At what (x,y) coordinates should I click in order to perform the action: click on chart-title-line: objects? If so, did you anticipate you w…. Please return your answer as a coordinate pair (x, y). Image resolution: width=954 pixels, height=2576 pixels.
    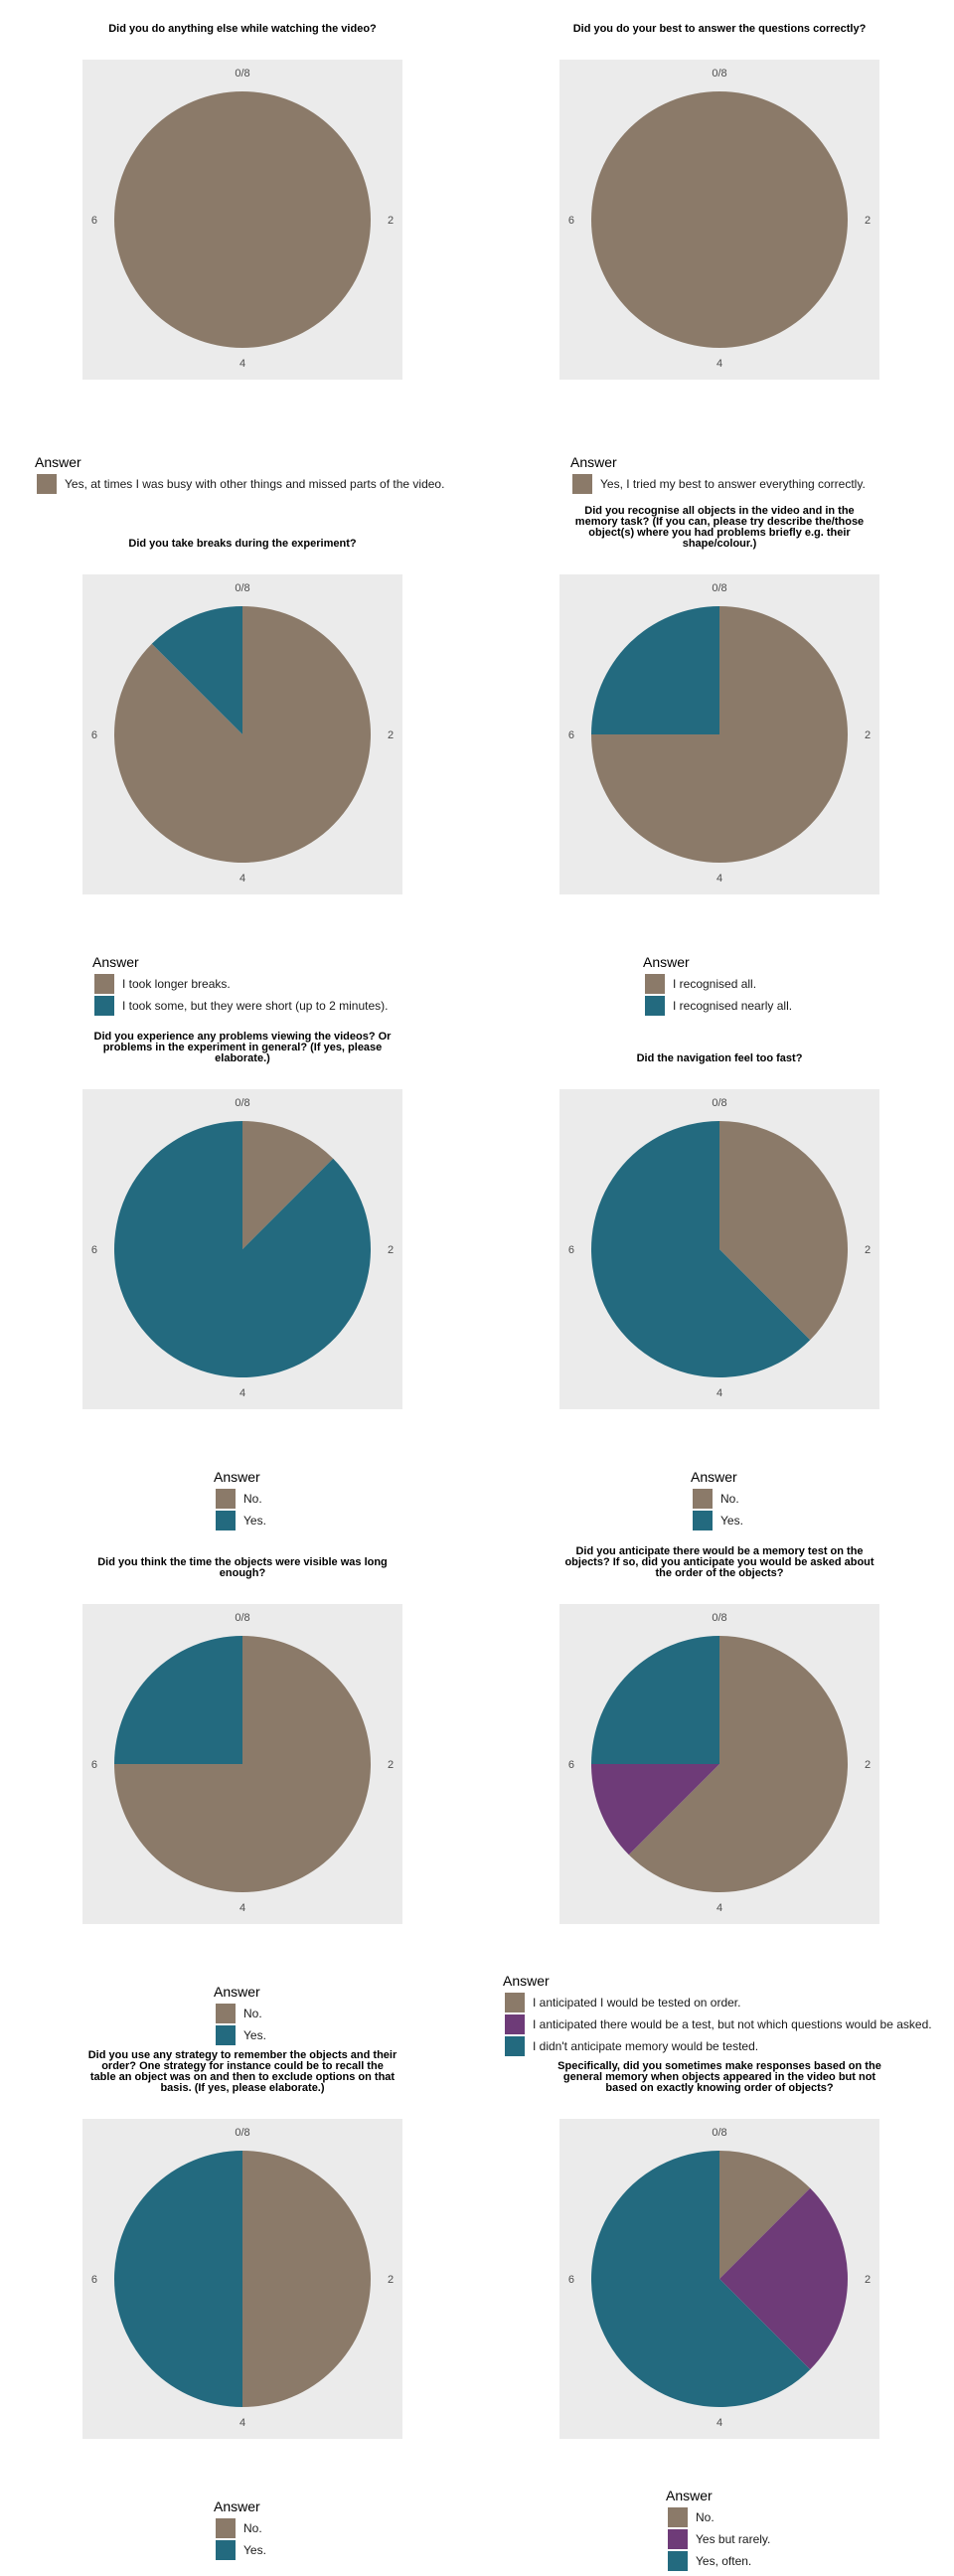
    Looking at the image, I should click on (719, 1562).